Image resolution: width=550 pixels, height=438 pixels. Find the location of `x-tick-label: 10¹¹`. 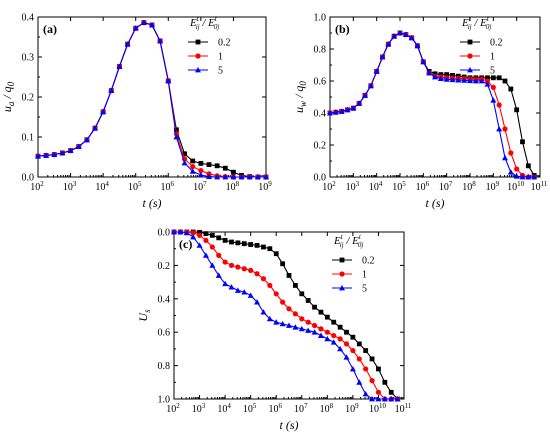

x-tick-label: 10¹¹ is located at coordinates (539, 186).